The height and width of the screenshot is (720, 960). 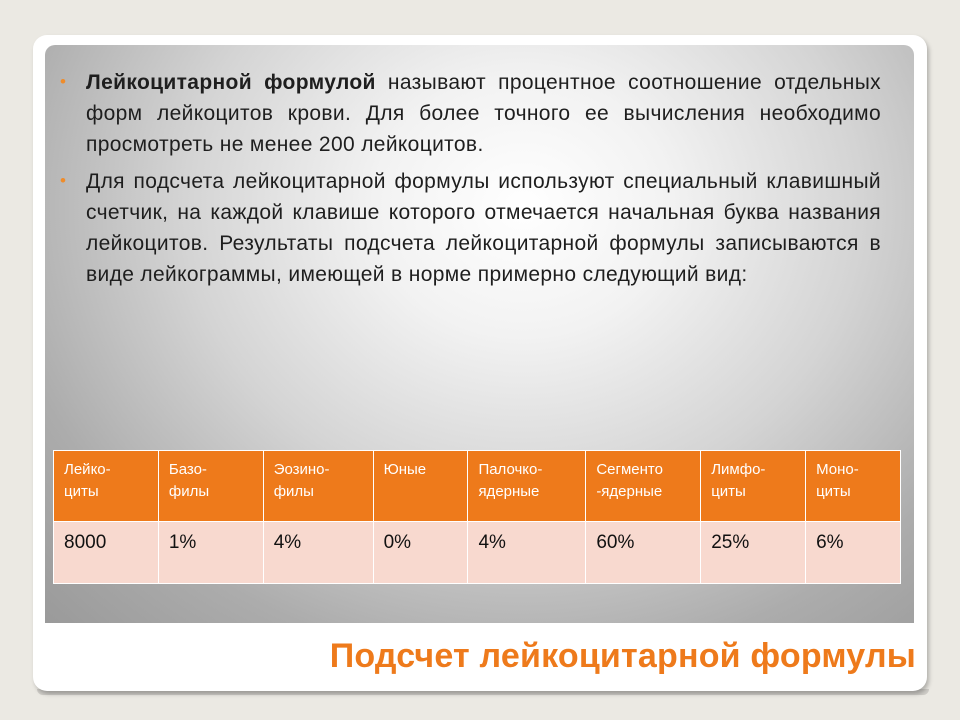 What do you see at coordinates (753, 486) in the screenshot?
I see `header-cell-lymphocytes: Лимфо-циты` at bounding box center [753, 486].